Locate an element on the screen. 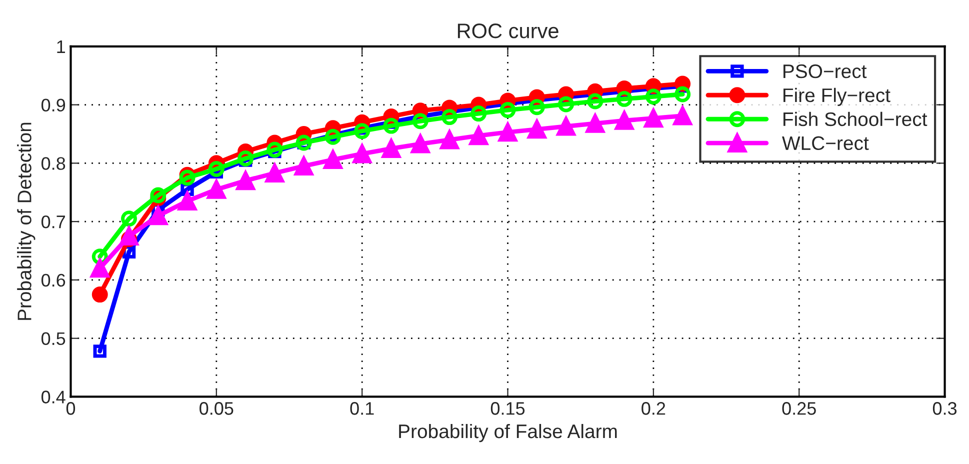  y-tick-label: 0.5 is located at coordinates (53, 339).